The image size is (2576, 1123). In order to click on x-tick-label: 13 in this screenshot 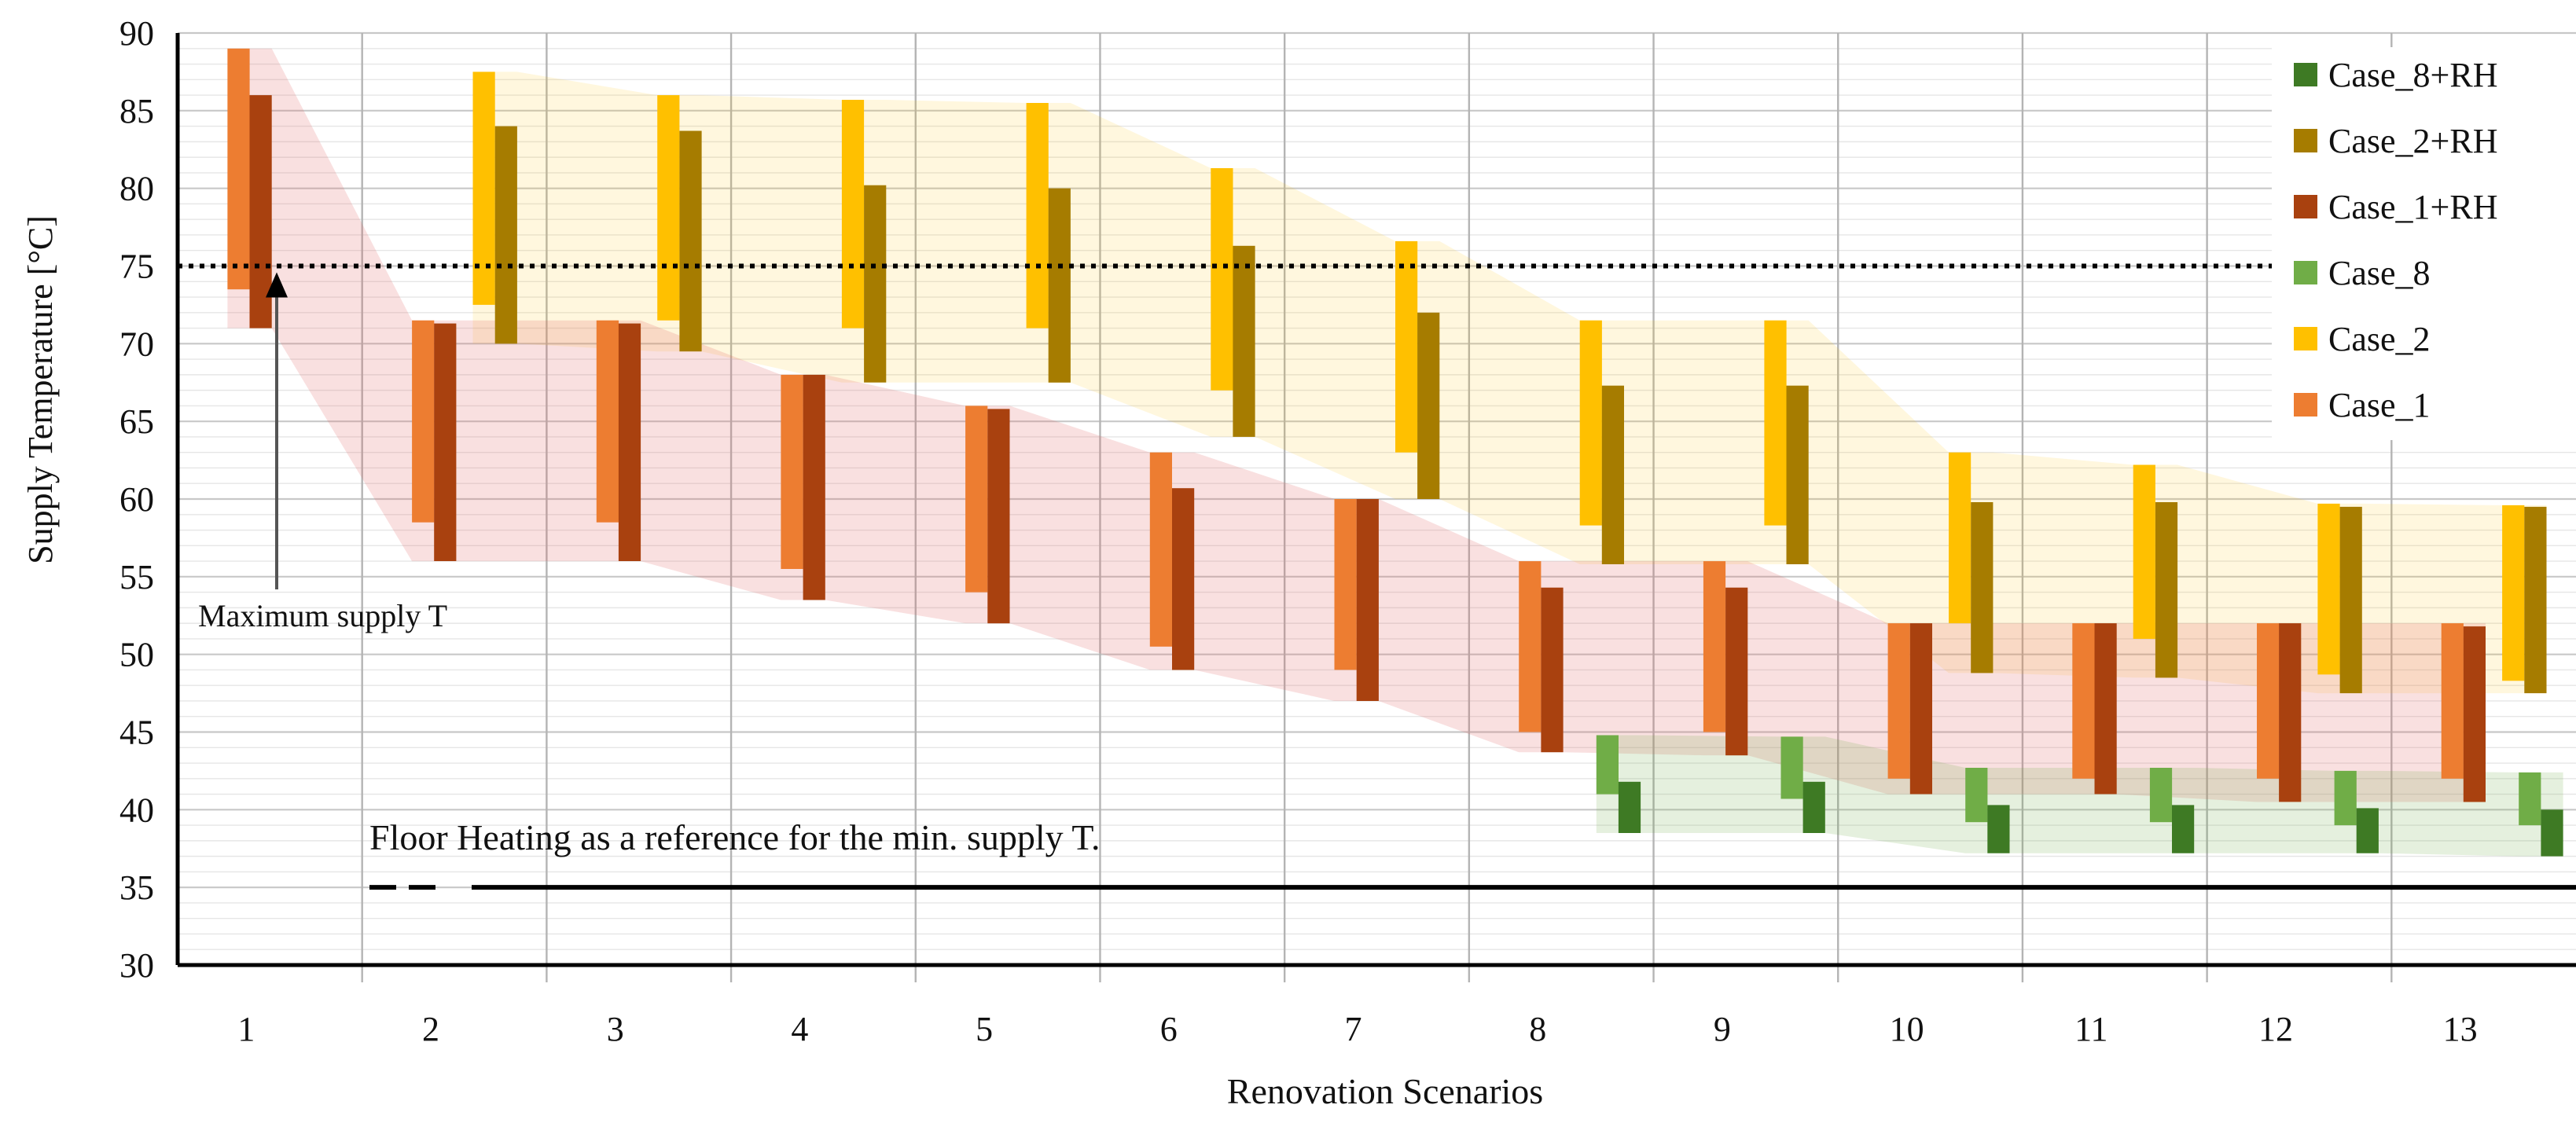, I will do `click(2460, 1029)`.